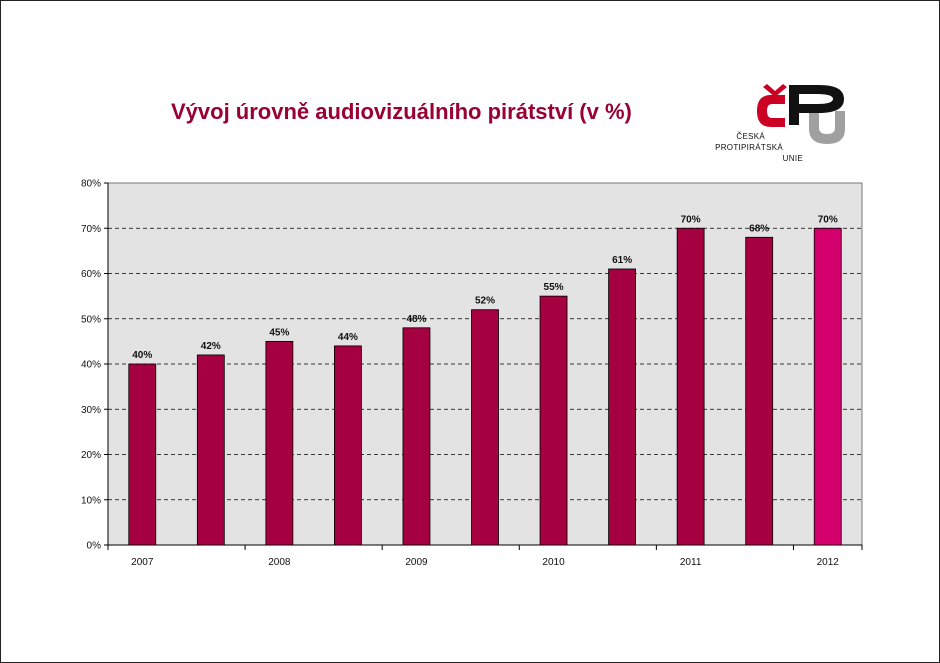 This screenshot has height=663, width=940. I want to click on logo-mark, so click(801, 114).